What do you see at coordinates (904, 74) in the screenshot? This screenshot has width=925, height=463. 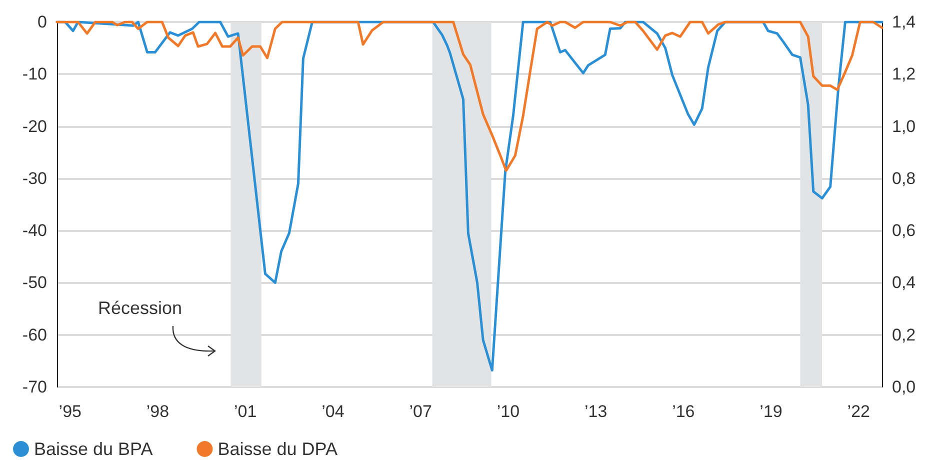 I see `y2-tick-label: 1,2` at bounding box center [904, 74].